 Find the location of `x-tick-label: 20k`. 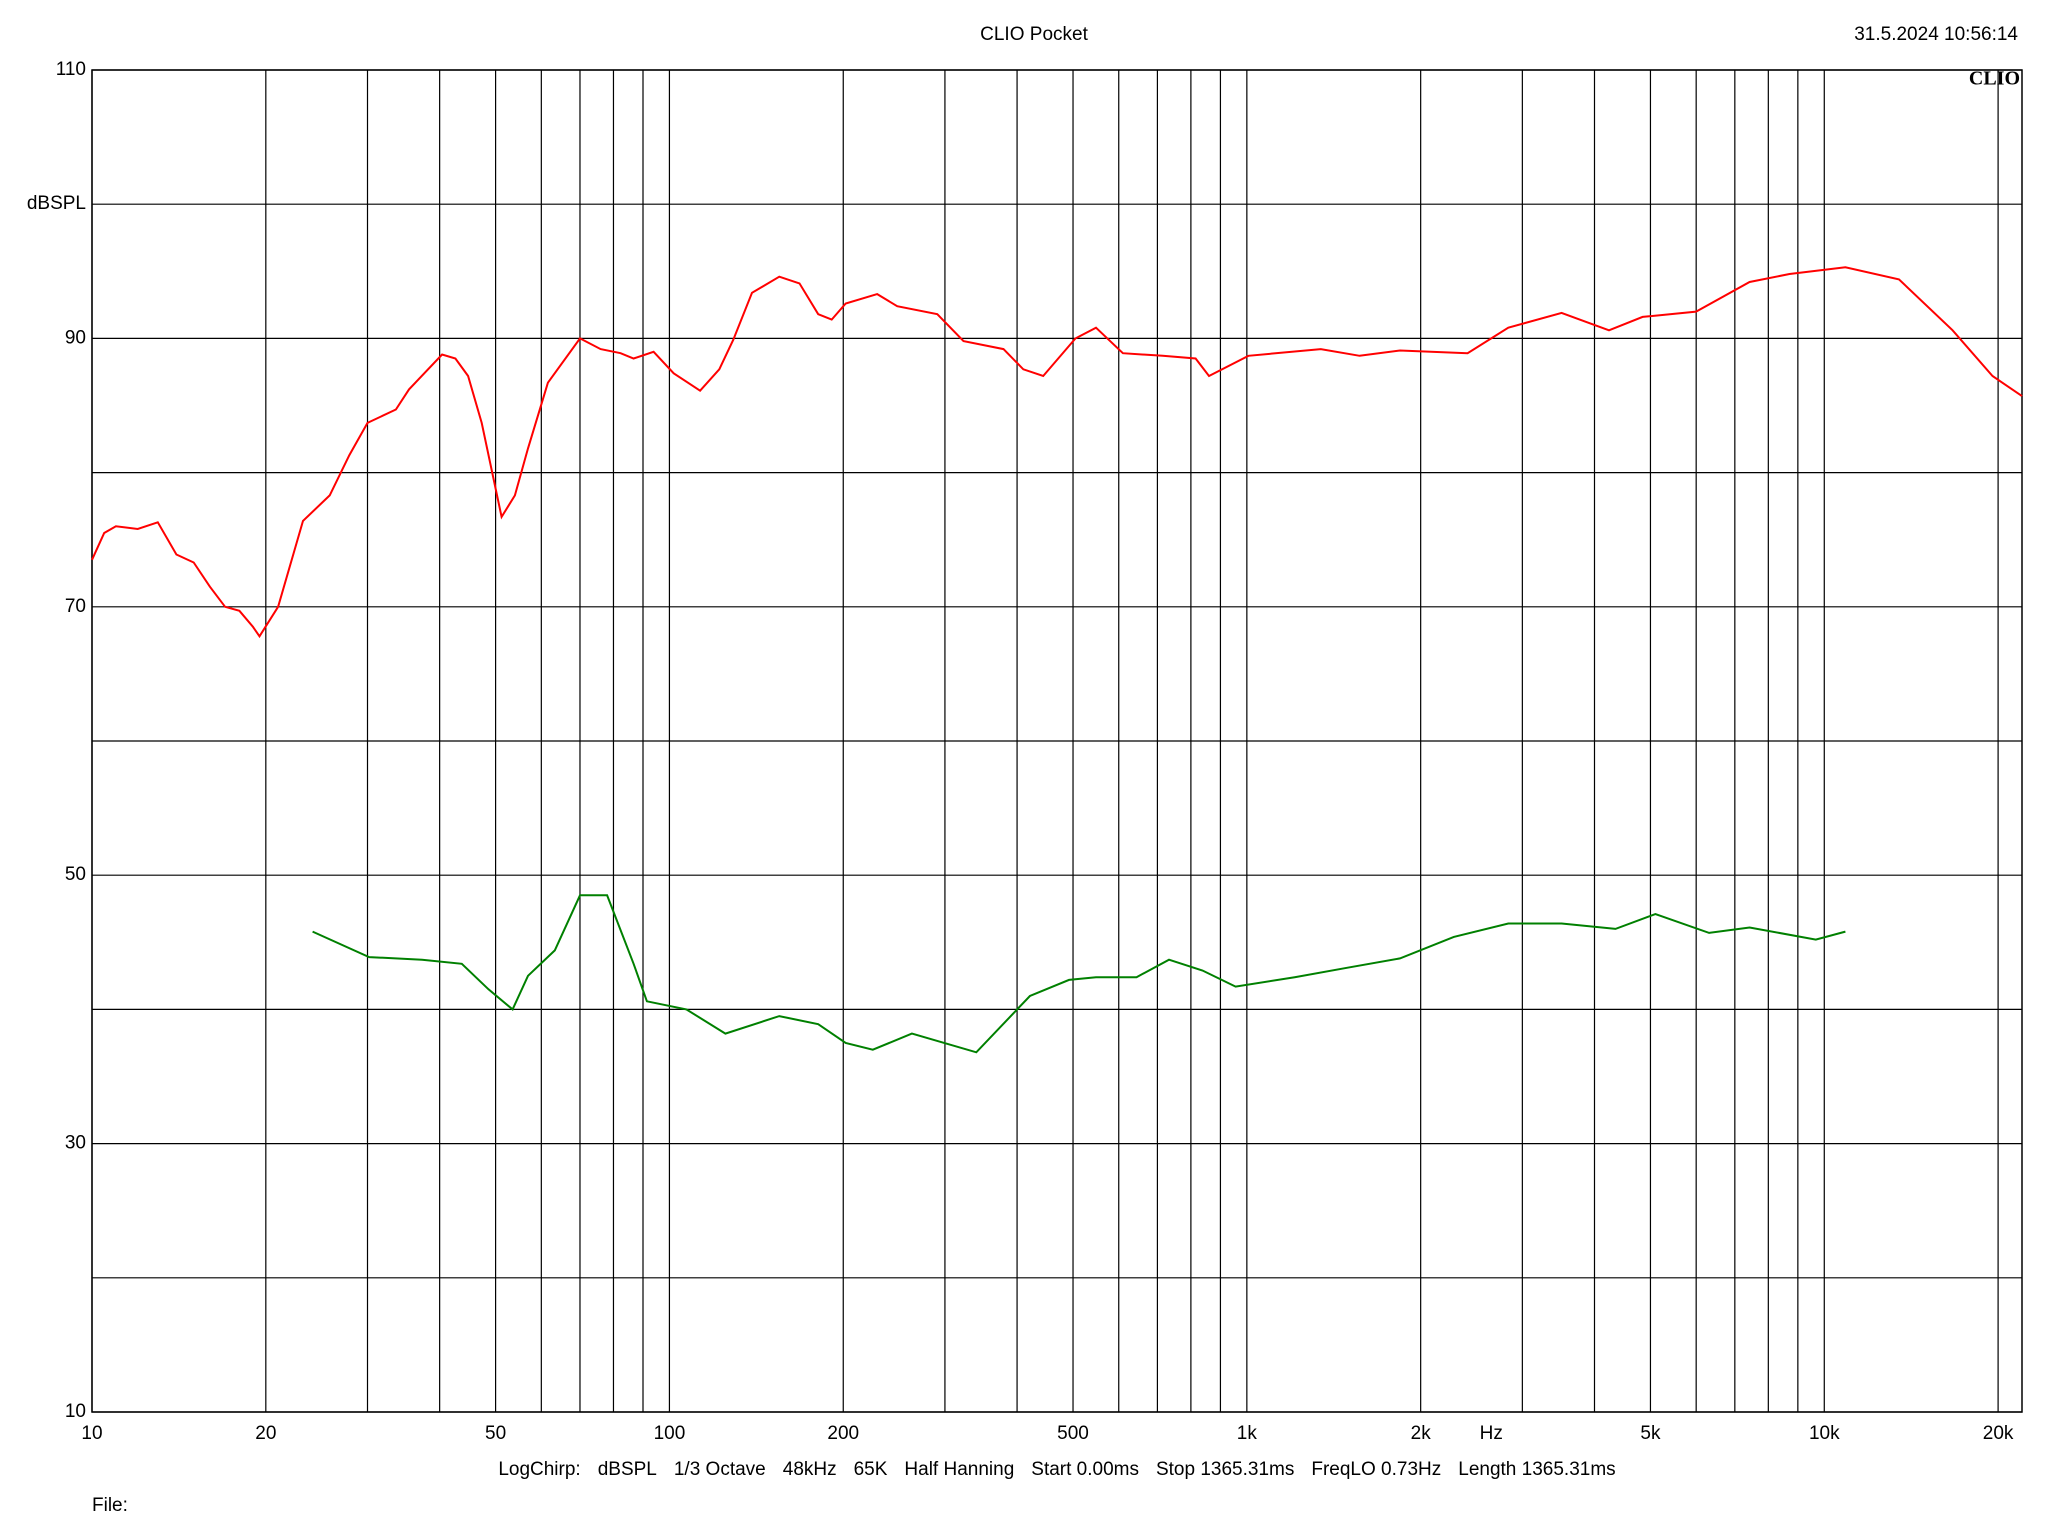

x-tick-label: 20k is located at coordinates (1998, 1433).